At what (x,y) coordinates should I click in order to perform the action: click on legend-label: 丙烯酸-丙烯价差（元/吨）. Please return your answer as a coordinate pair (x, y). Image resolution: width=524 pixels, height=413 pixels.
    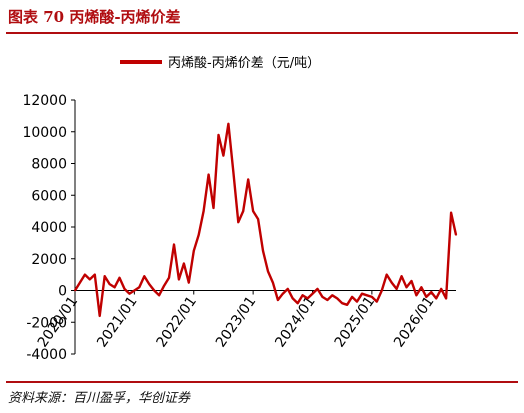
    Looking at the image, I should click on (244, 63).